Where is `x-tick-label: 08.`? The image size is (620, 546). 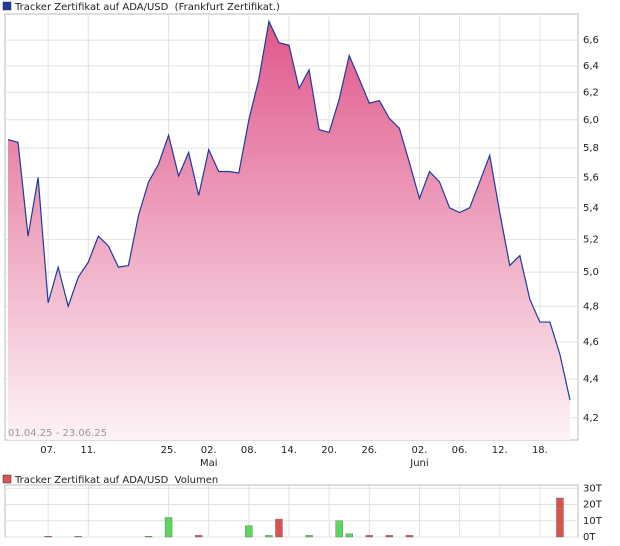
x-tick-label: 08. is located at coordinates (249, 450).